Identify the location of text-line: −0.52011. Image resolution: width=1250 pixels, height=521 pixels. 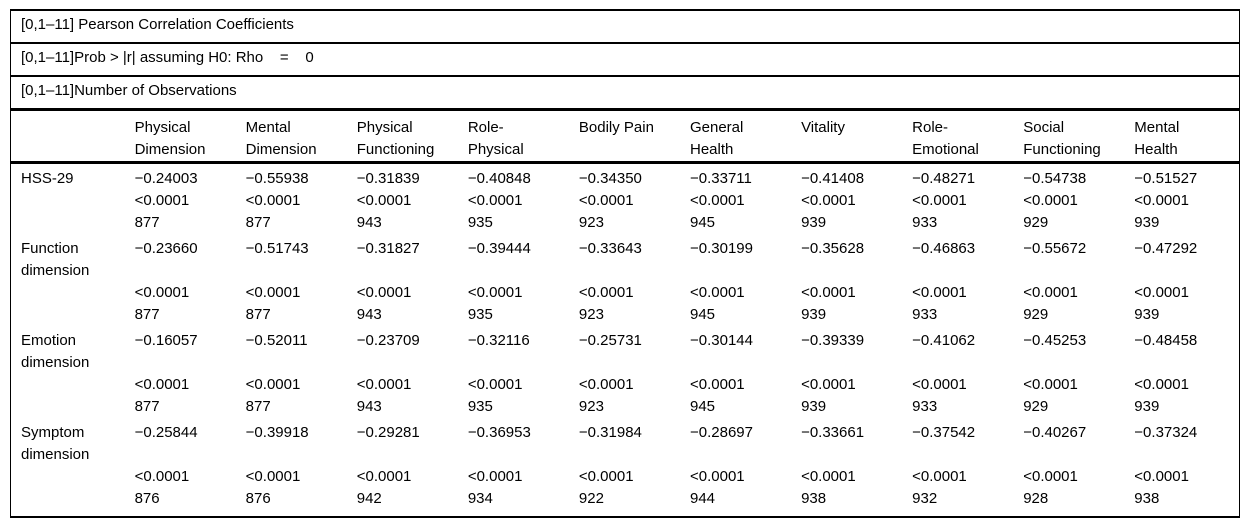
(276, 340).